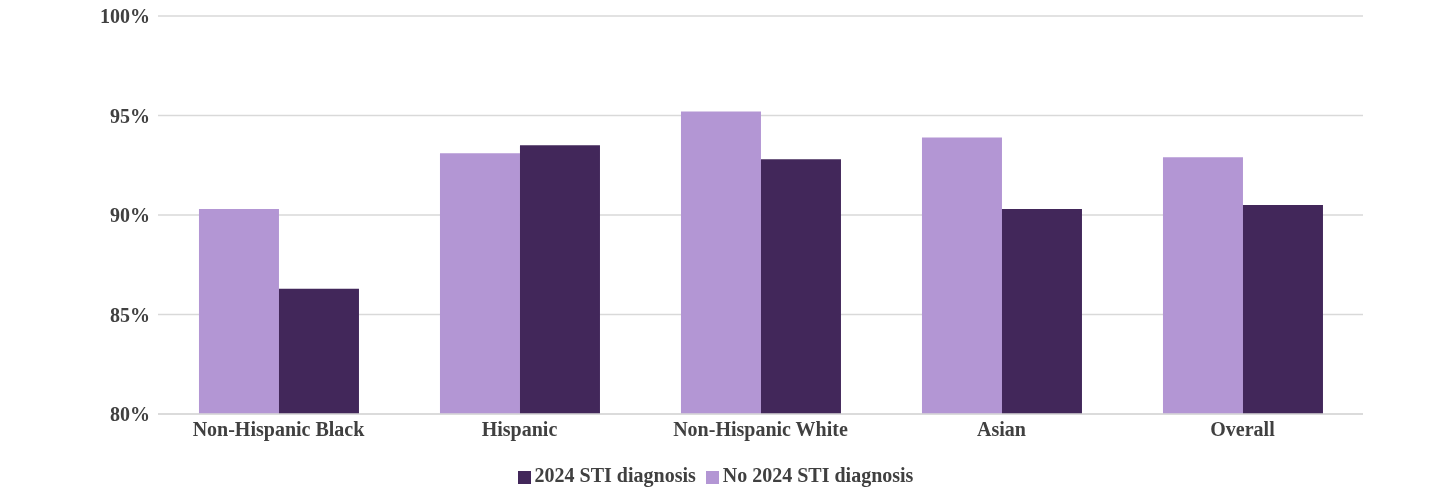 The height and width of the screenshot is (495, 1441). Describe the element at coordinates (615, 475) in the screenshot. I see `legend-label: 2024 STI diagnosis` at that location.